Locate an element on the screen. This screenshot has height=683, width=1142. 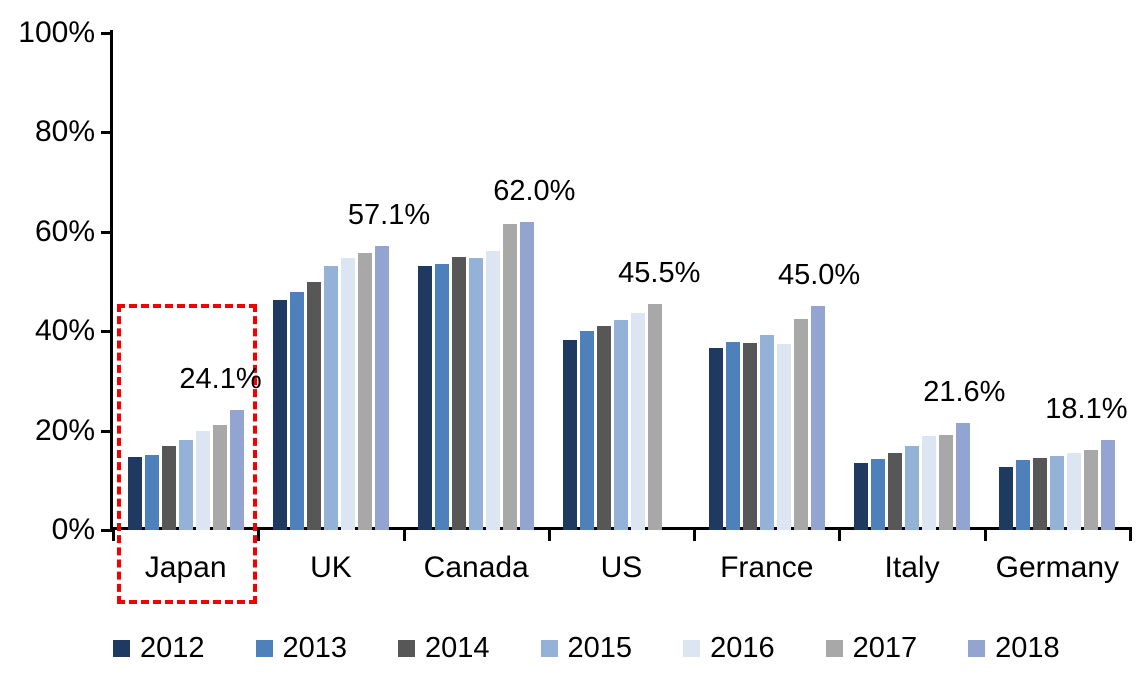
bar-us-2012 is located at coordinates (570, 434).